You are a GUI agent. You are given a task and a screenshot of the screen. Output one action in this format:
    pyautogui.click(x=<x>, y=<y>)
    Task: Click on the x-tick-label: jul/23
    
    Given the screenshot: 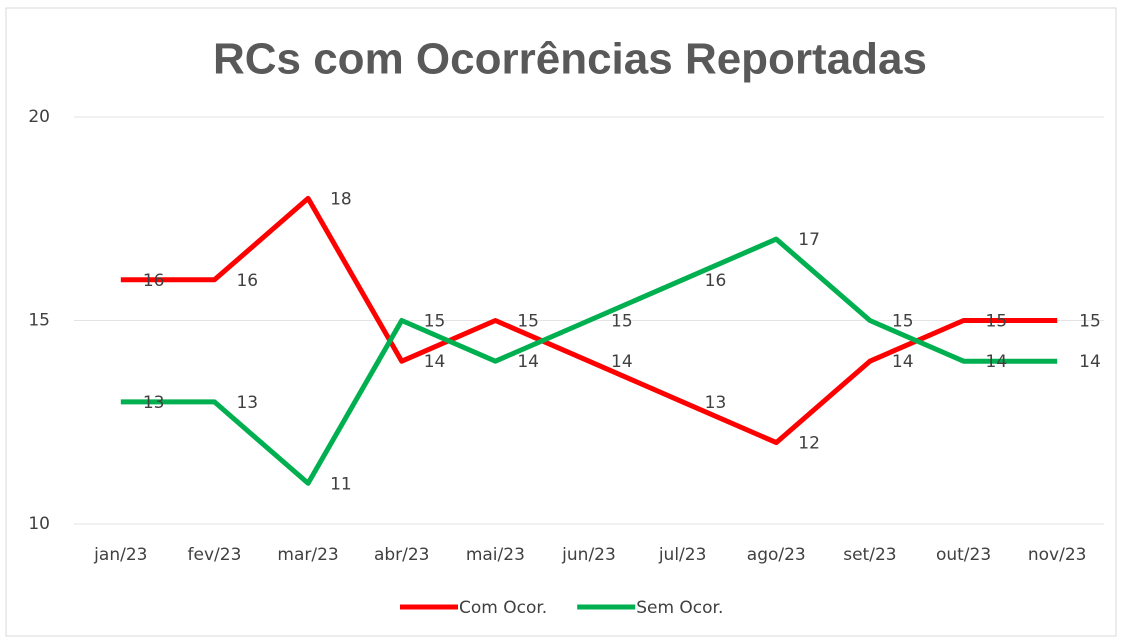 What is the action you would take?
    pyautogui.click(x=682, y=555)
    